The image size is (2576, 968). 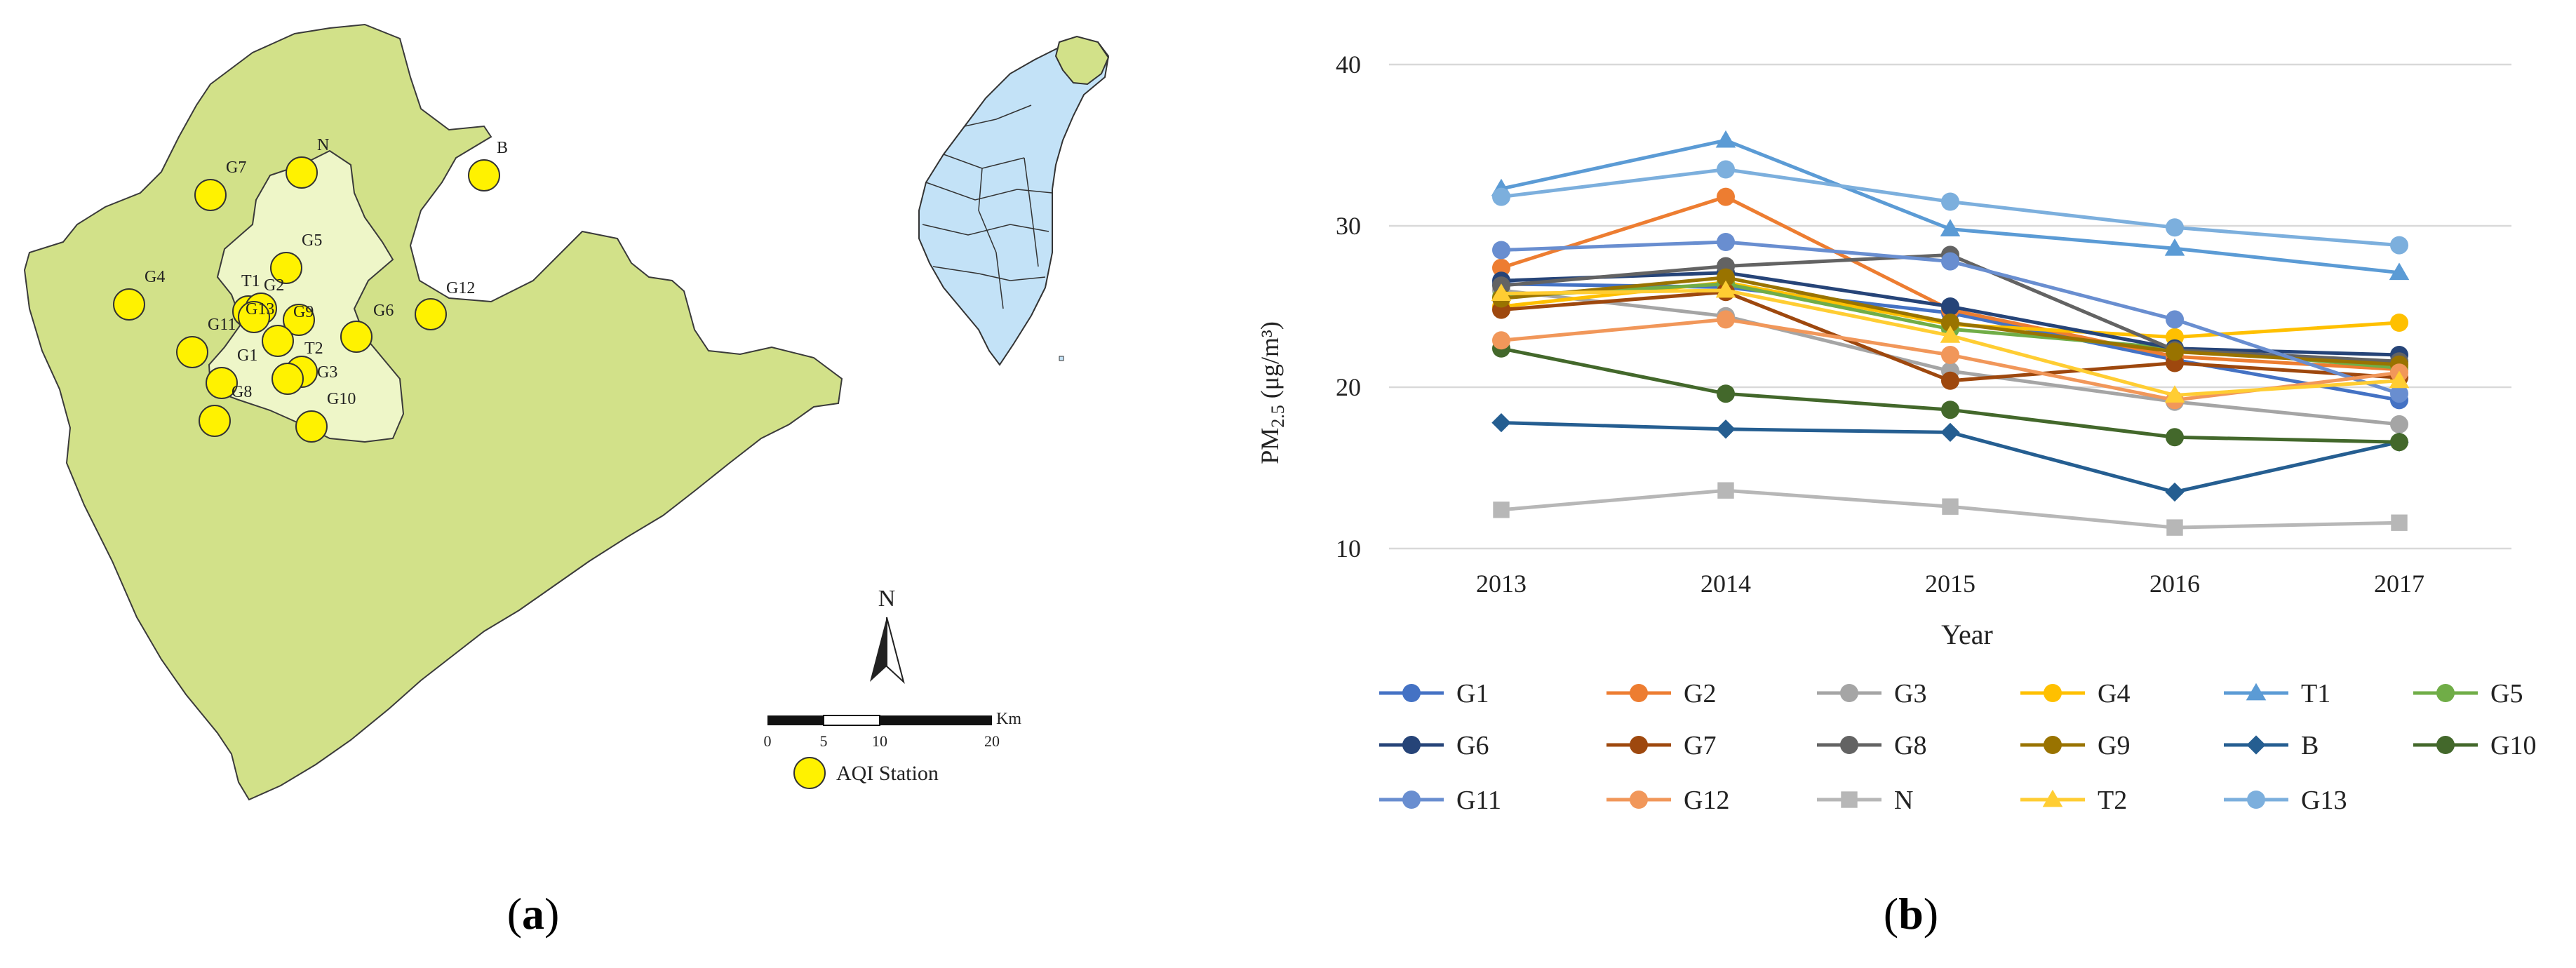 What do you see at coordinates (2114, 745) in the screenshot?
I see `legend-label: G9` at bounding box center [2114, 745].